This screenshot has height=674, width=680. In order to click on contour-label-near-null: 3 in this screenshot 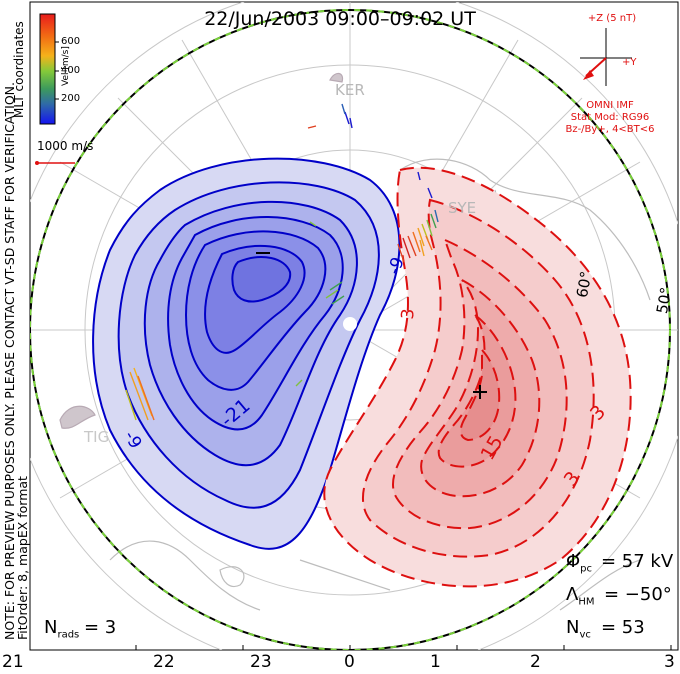, I will do `click(408, 314)`.